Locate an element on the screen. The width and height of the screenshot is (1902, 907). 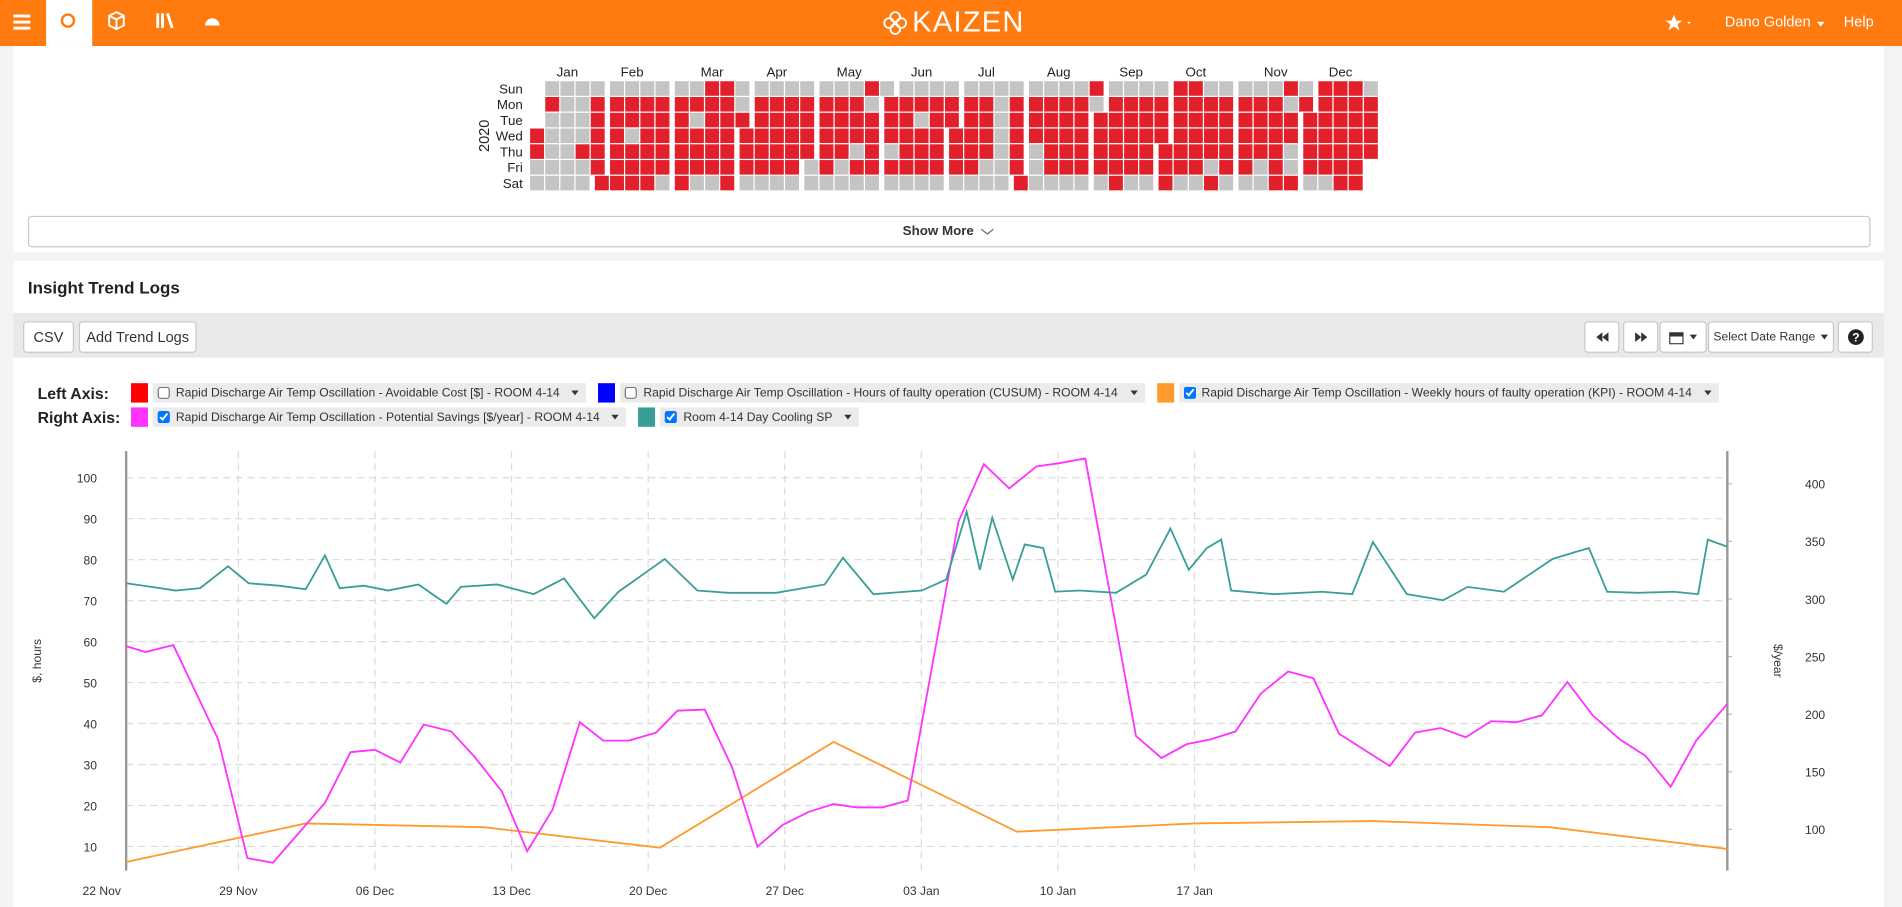
y2-tick-label: 100 is located at coordinates (1815, 830).